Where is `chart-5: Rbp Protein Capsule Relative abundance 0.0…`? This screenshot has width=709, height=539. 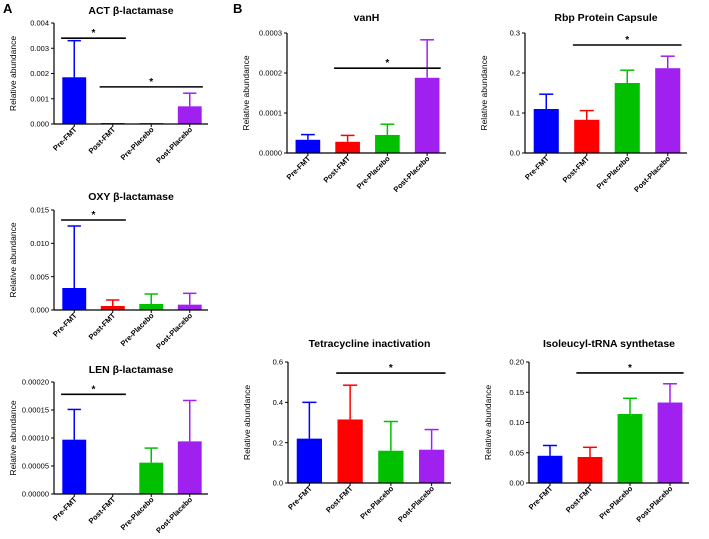 chart-5: Rbp Protein Capsule Relative abundance 0.0… is located at coordinates (583, 103).